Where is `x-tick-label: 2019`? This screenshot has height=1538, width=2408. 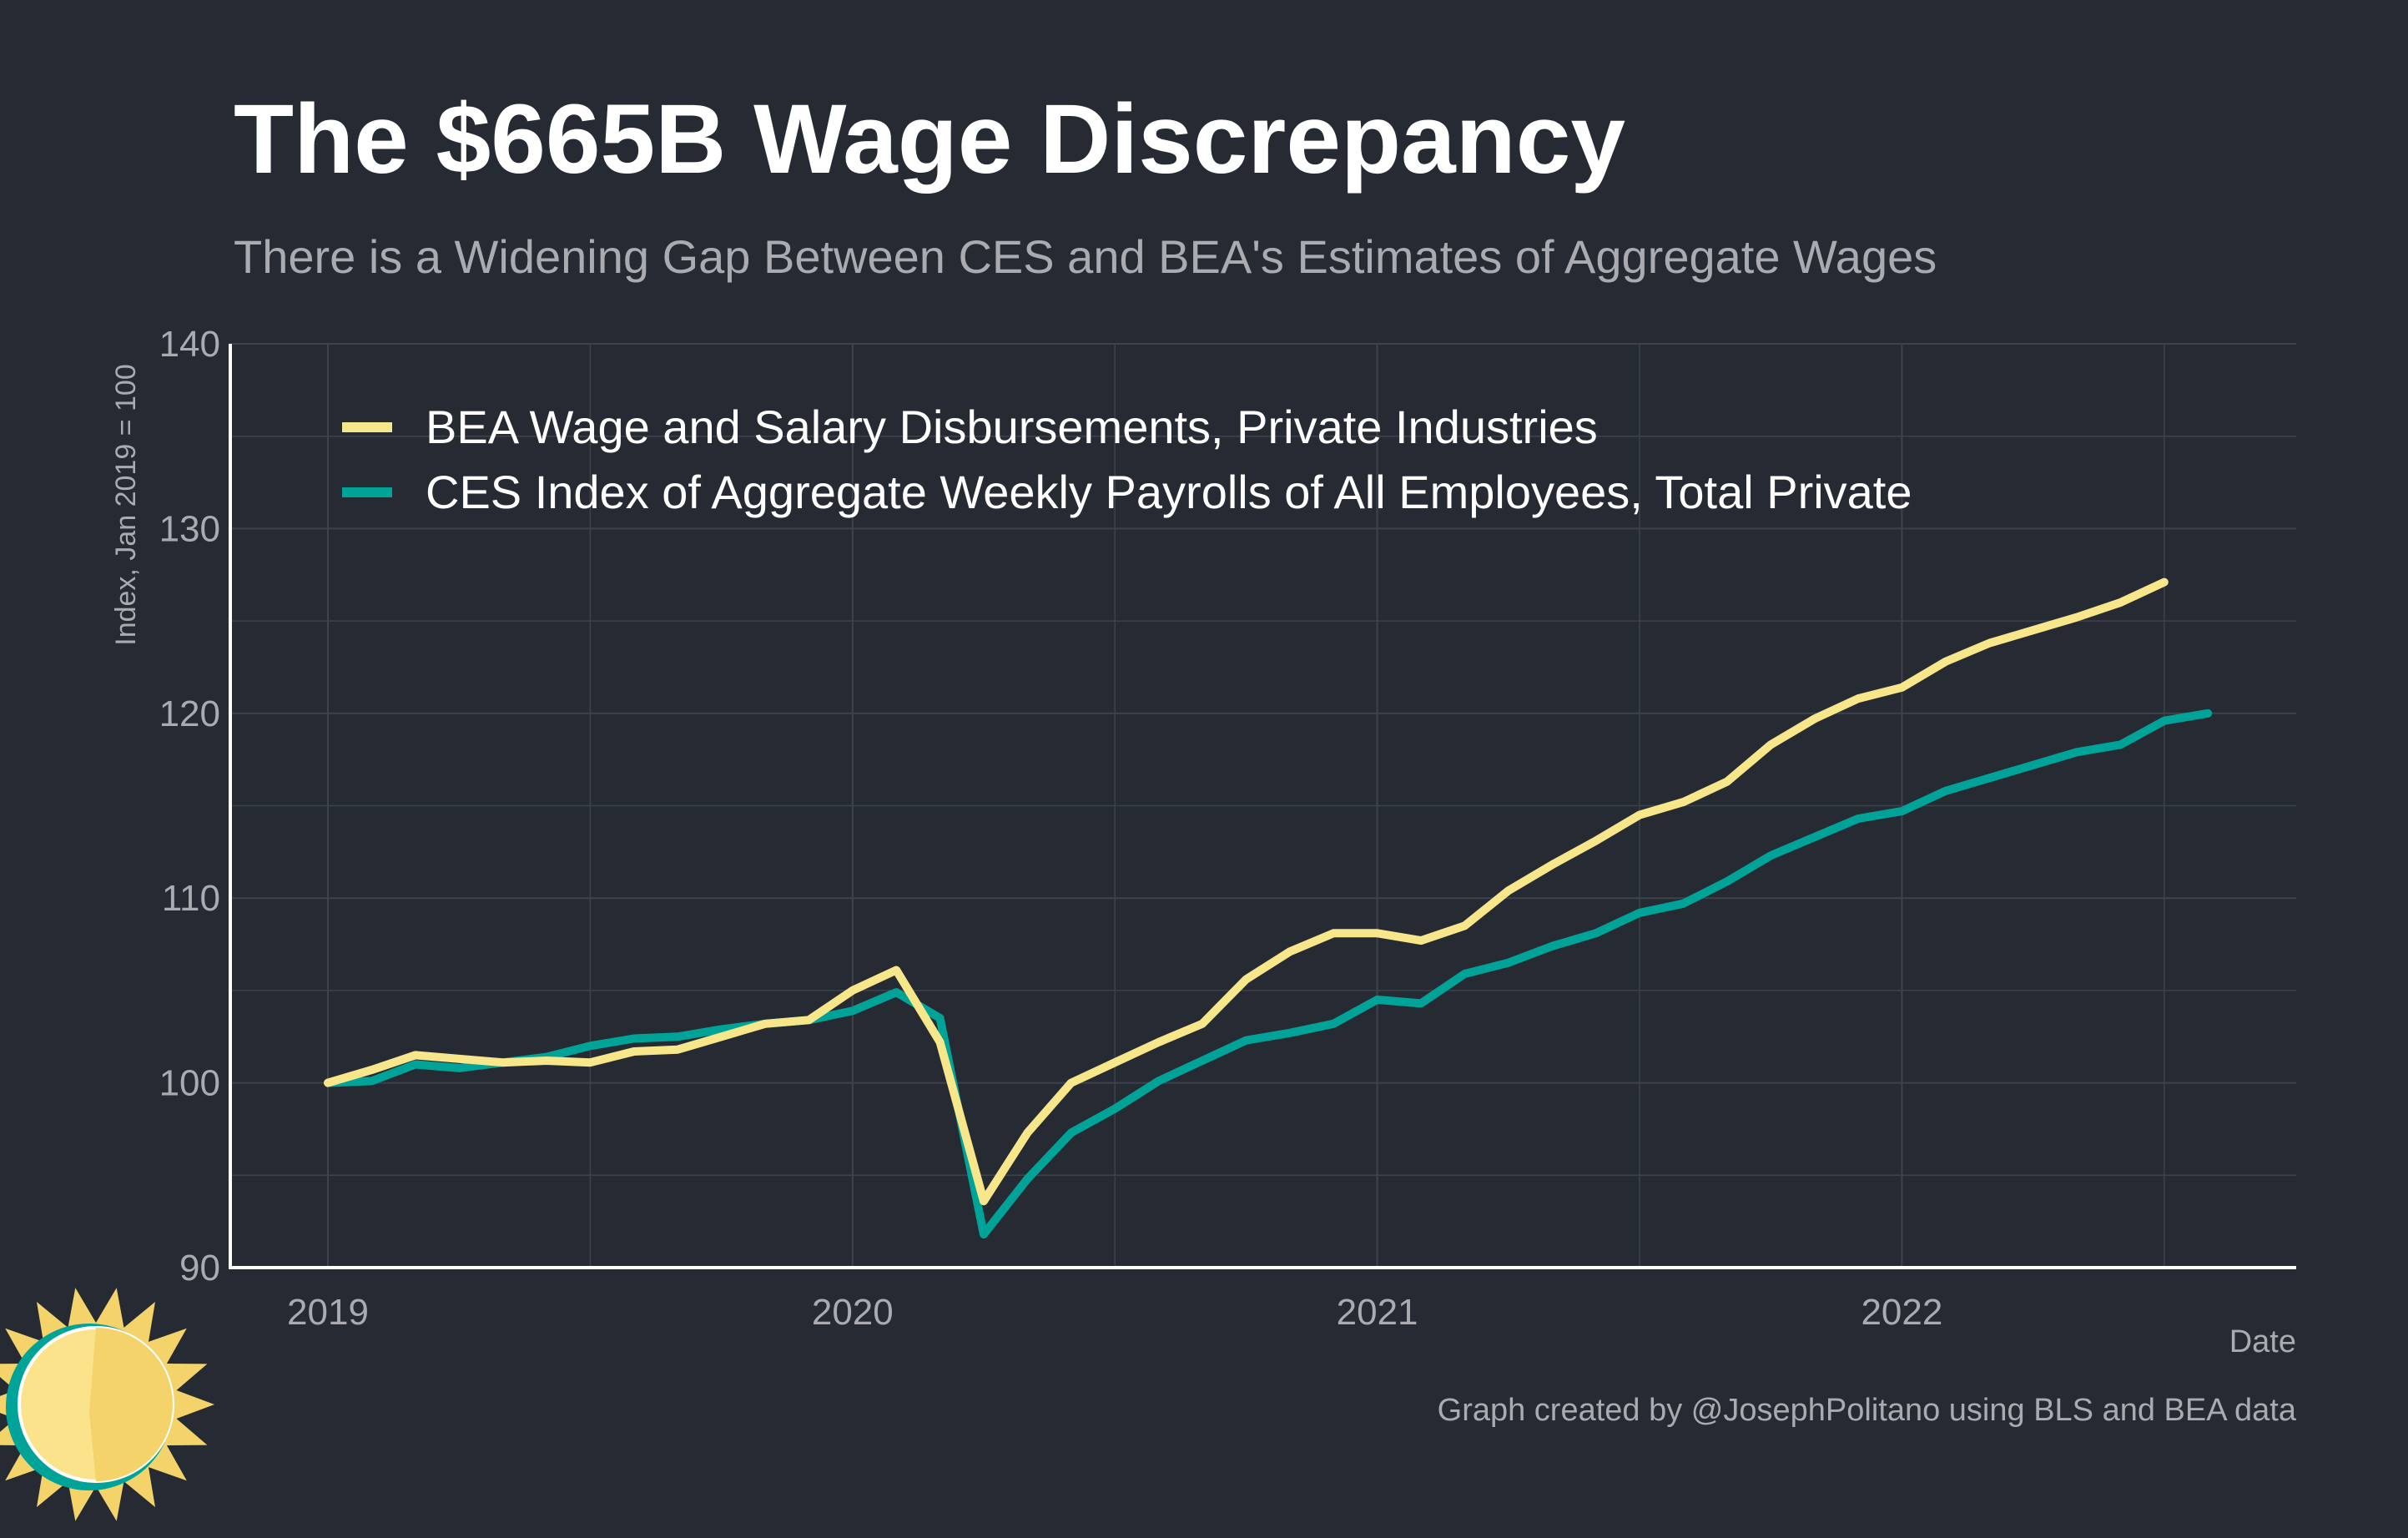 x-tick-label: 2019 is located at coordinates (328, 1312).